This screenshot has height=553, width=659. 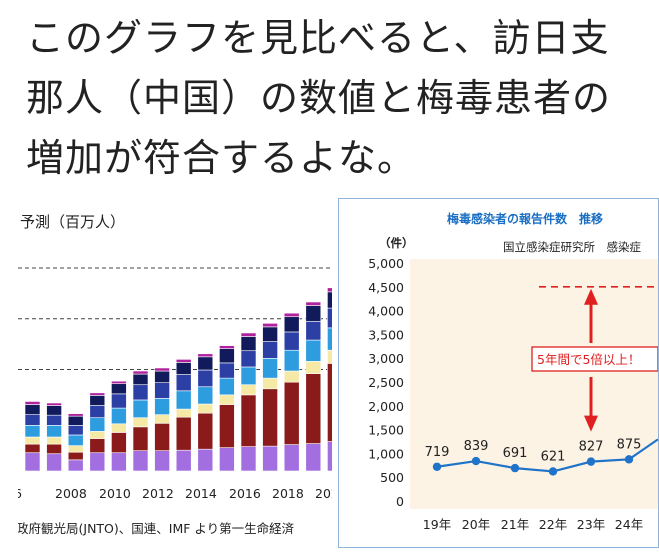 I want to click on y-tick-label: 4,000, so click(x=386, y=311).